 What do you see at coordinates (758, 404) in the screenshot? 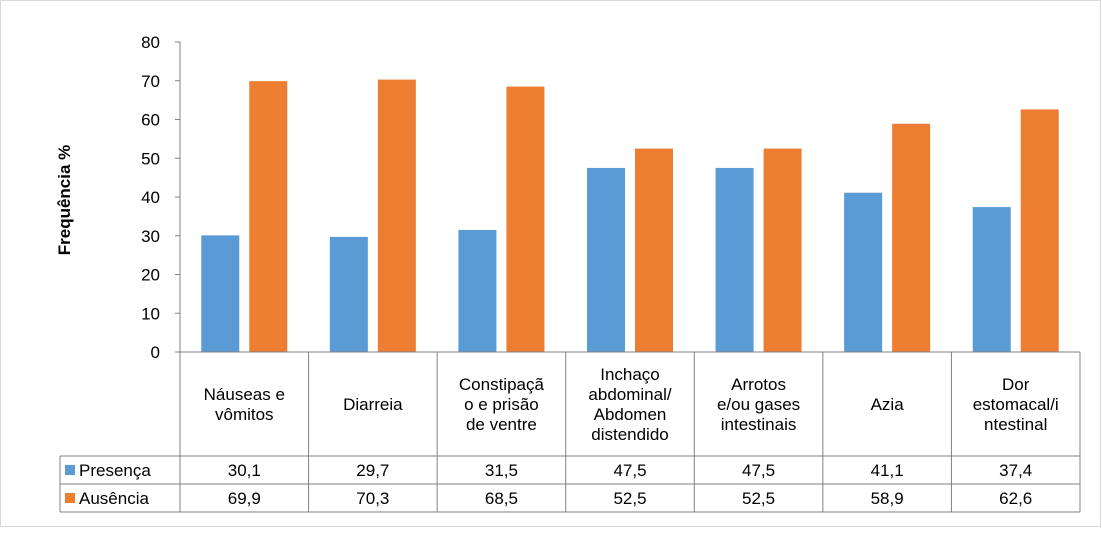
I see `category-label: Arrotos e/ou gases intestinais` at bounding box center [758, 404].